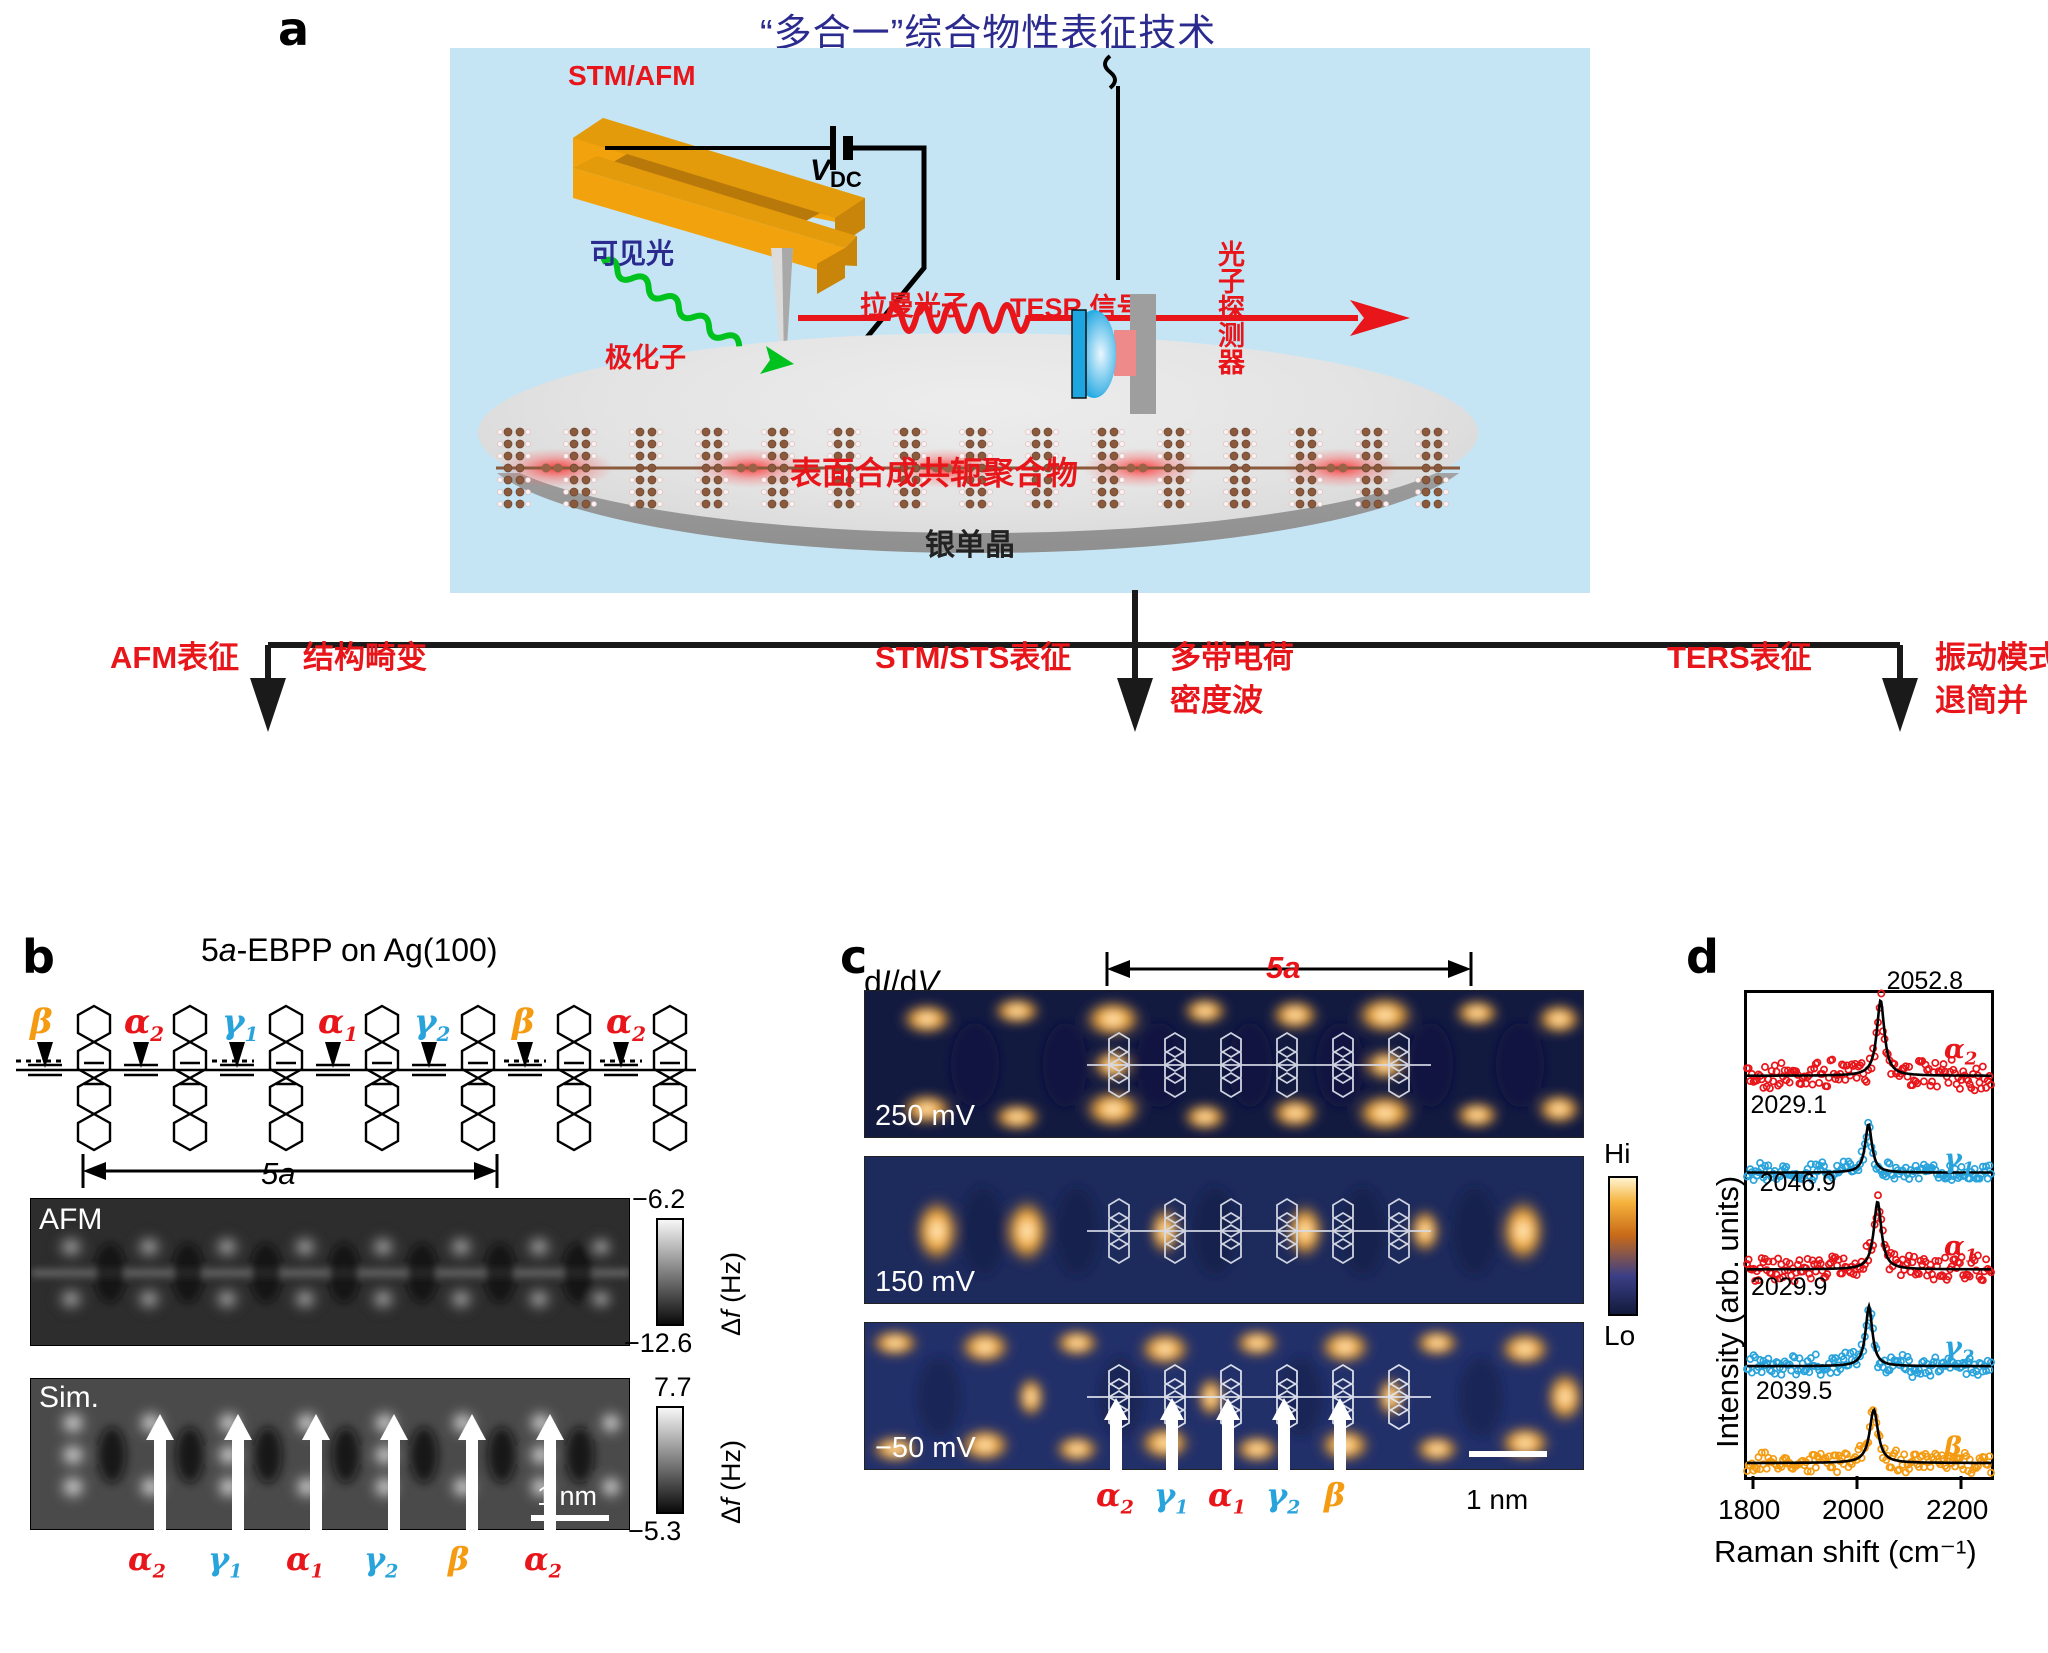 The height and width of the screenshot is (1653, 2048). What do you see at coordinates (934, 473) in the screenshot?
I see `polymer-label: 表面合成共轭聚合物` at bounding box center [934, 473].